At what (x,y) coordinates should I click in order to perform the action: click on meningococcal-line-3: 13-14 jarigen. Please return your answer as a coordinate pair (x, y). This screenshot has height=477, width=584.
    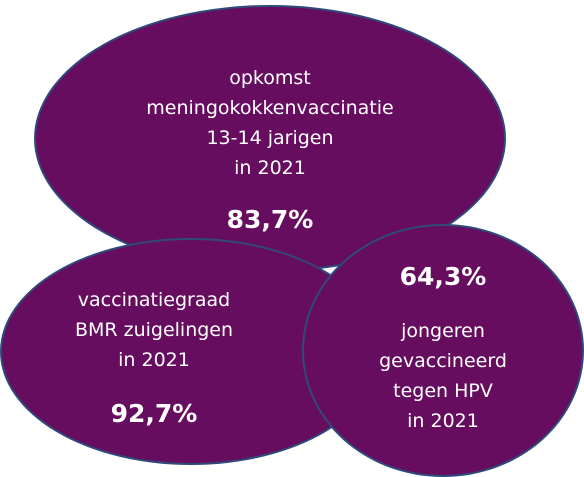
    Looking at the image, I should click on (270, 138).